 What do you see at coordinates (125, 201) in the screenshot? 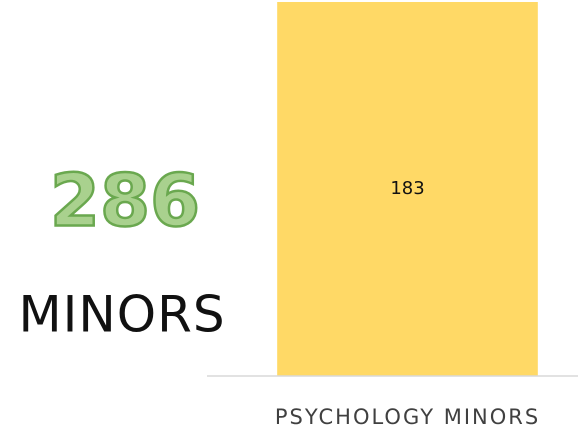
I see `headline-number: 286` at bounding box center [125, 201].